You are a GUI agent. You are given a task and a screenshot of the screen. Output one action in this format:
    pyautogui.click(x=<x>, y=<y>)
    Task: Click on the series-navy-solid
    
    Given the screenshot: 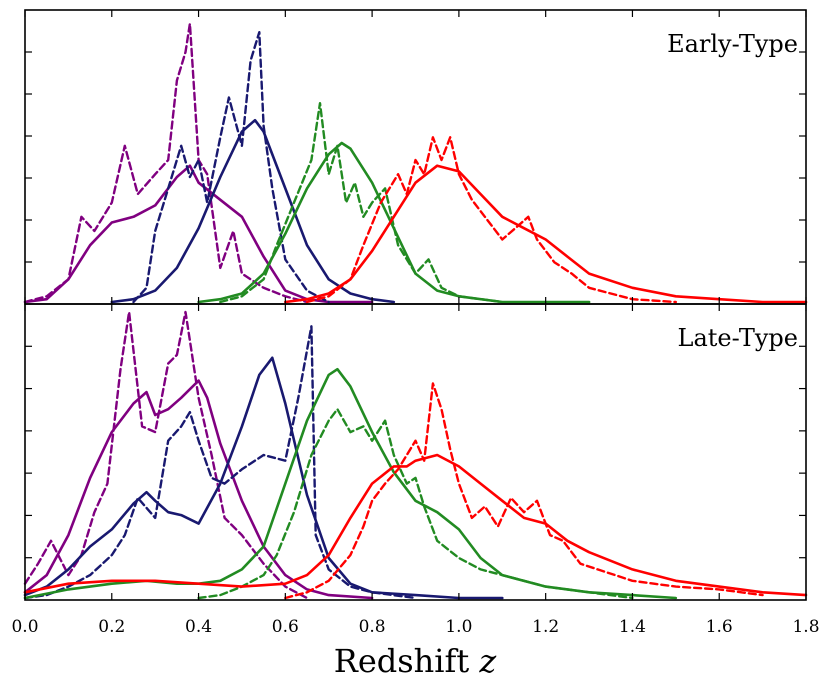 What is the action you would take?
    pyautogui.click(x=253, y=211)
    